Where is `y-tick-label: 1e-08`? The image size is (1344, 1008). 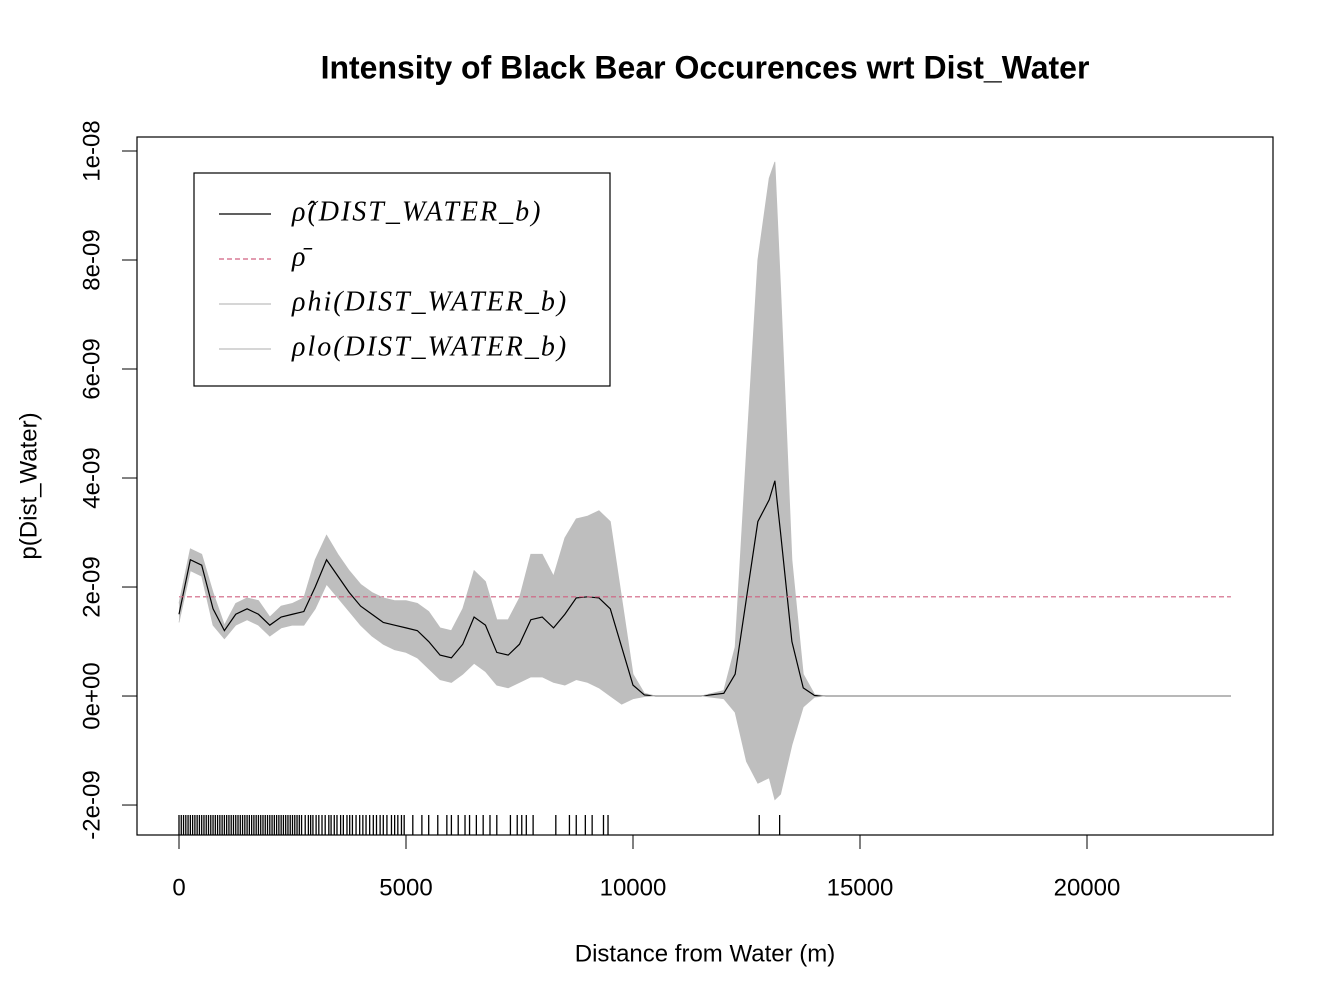
y-tick-label: 1e-08 is located at coordinates (91, 150).